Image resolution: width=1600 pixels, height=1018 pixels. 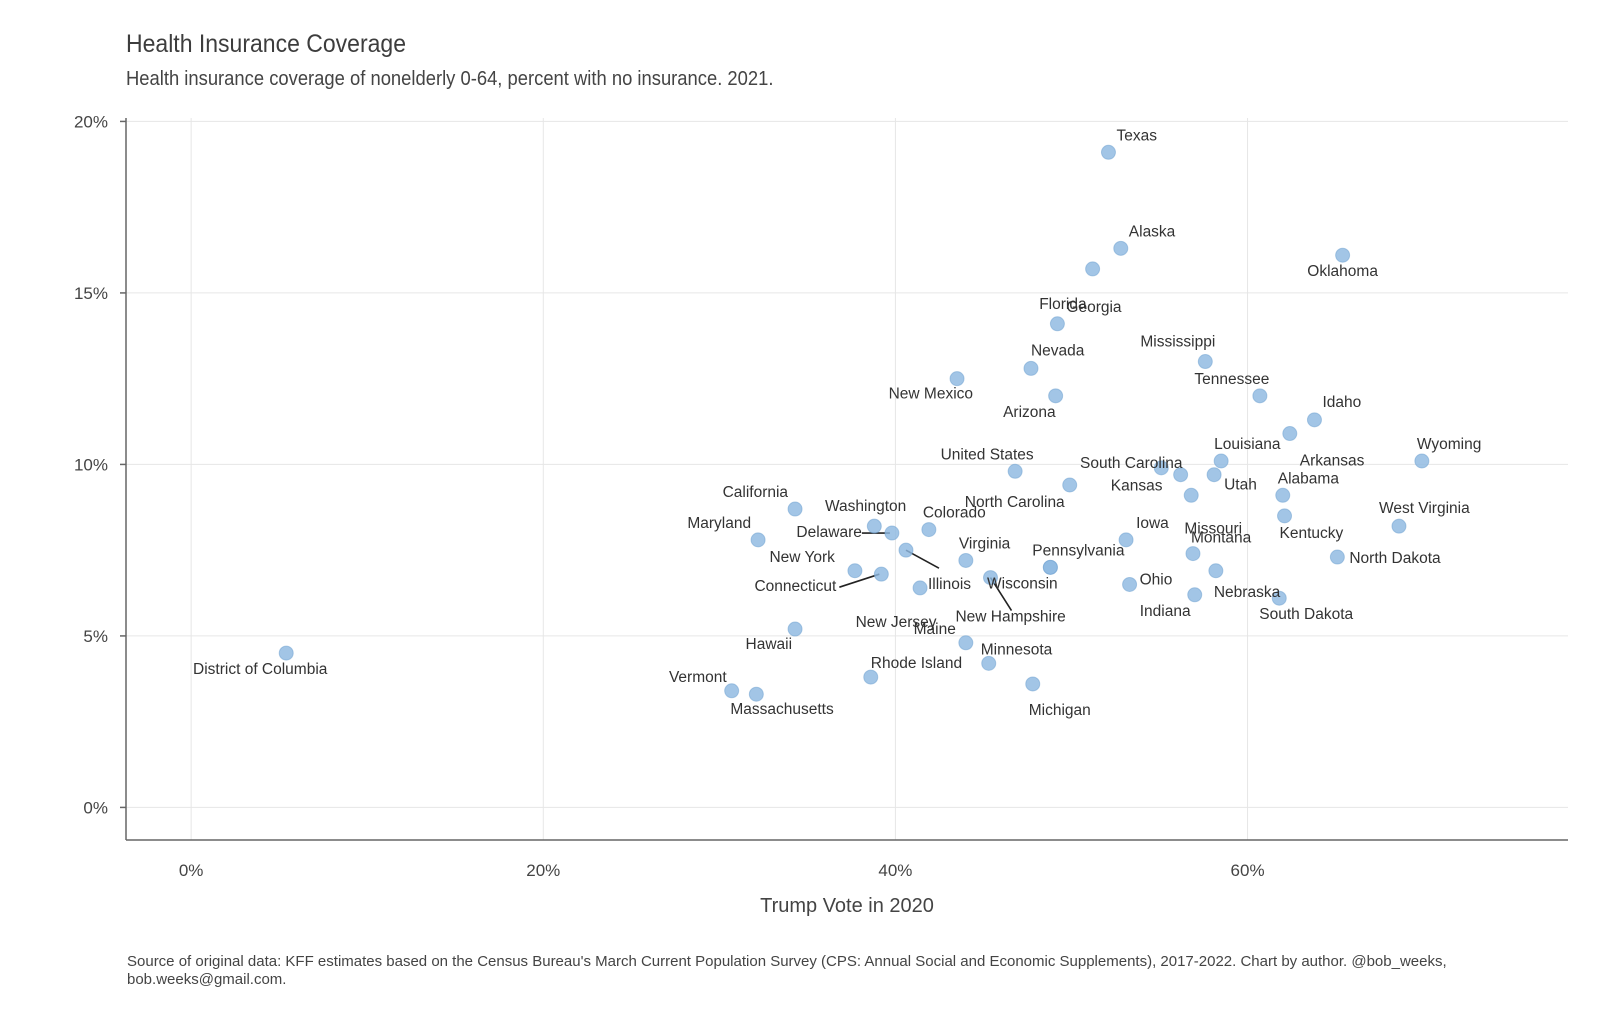 I want to click on label-connecticut: Connecticut, so click(x=795, y=586).